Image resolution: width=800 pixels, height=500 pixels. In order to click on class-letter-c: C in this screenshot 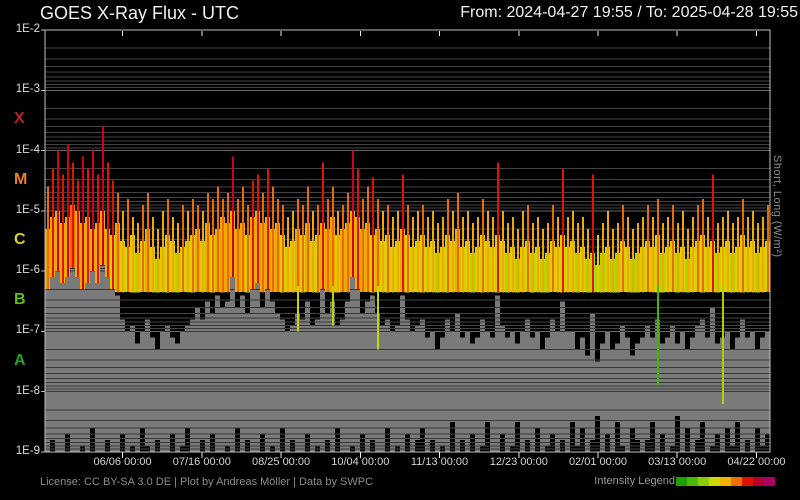, I will do `click(20, 239)`.